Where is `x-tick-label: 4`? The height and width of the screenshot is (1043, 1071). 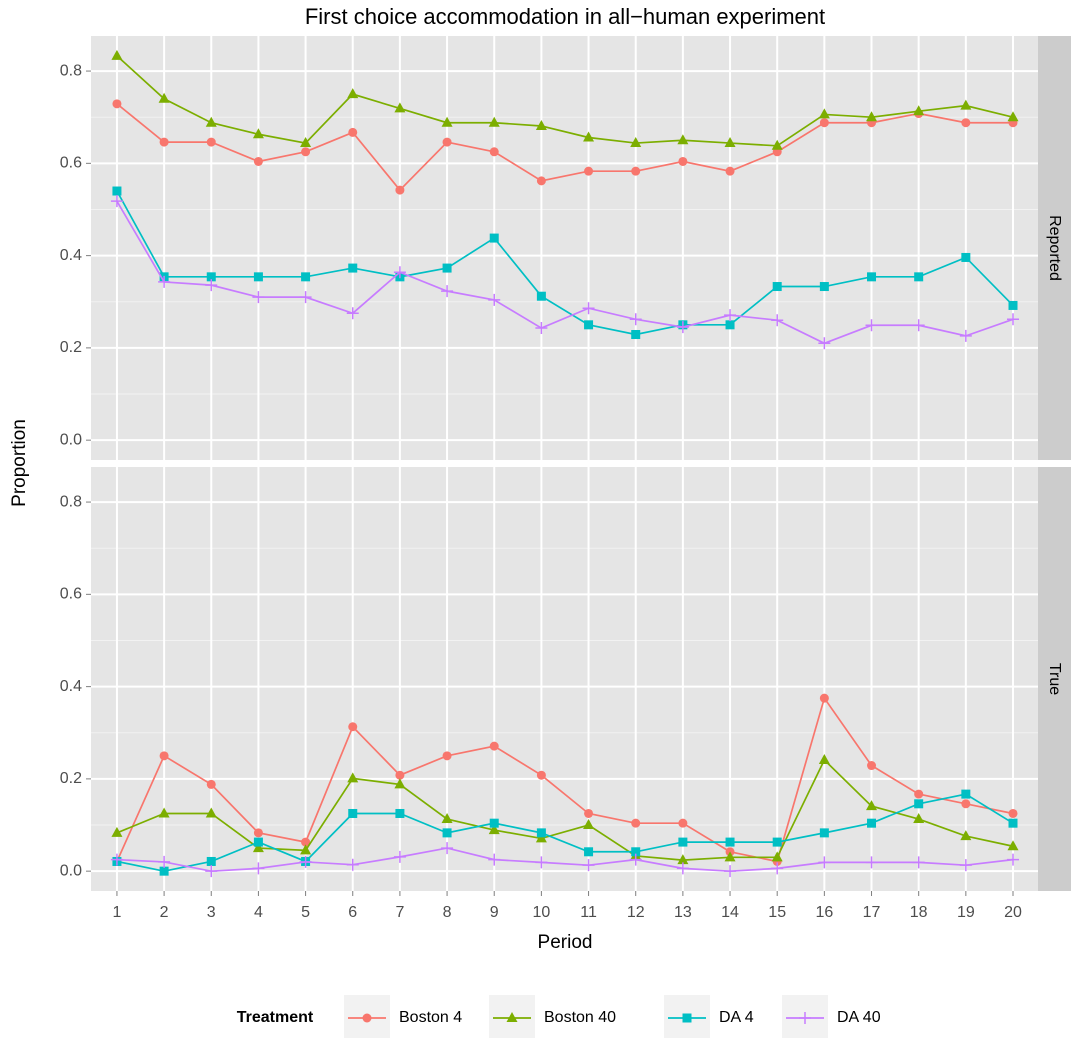
x-tick-label: 4 is located at coordinates (258, 912).